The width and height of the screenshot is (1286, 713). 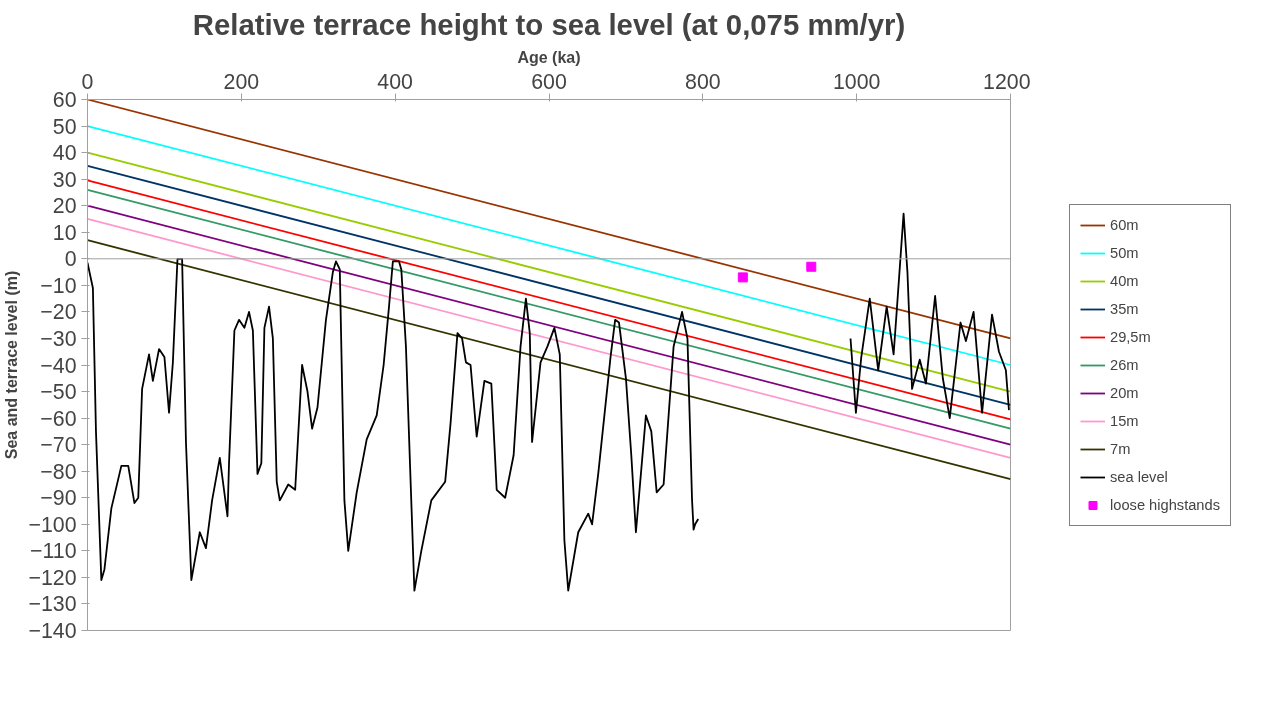 I want to click on y-tick-label: −100, so click(x=52, y=524).